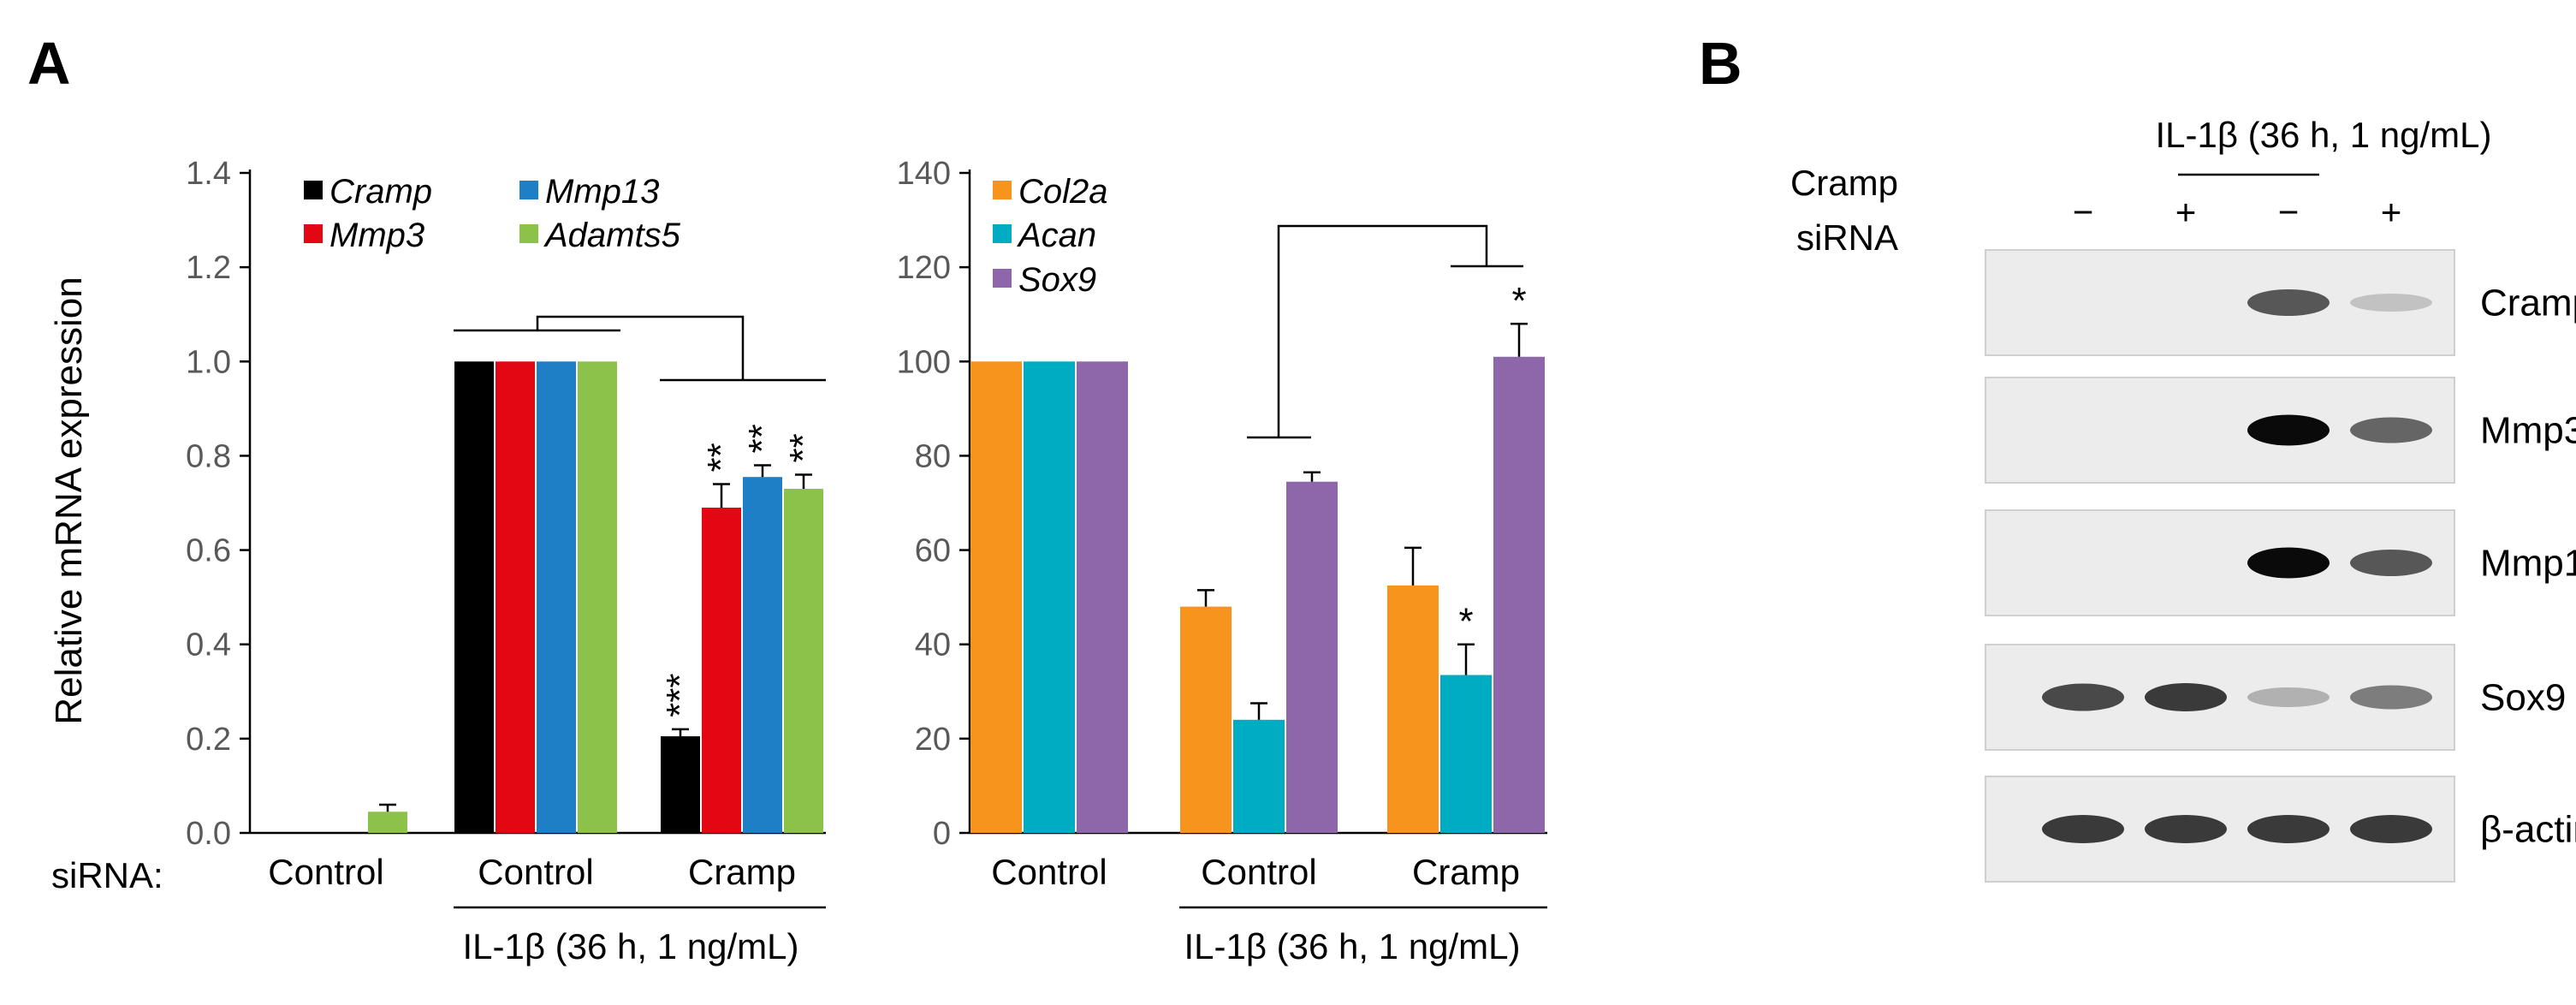  What do you see at coordinates (208, 268) in the screenshot?
I see `y-tick-label: 1.2` at bounding box center [208, 268].